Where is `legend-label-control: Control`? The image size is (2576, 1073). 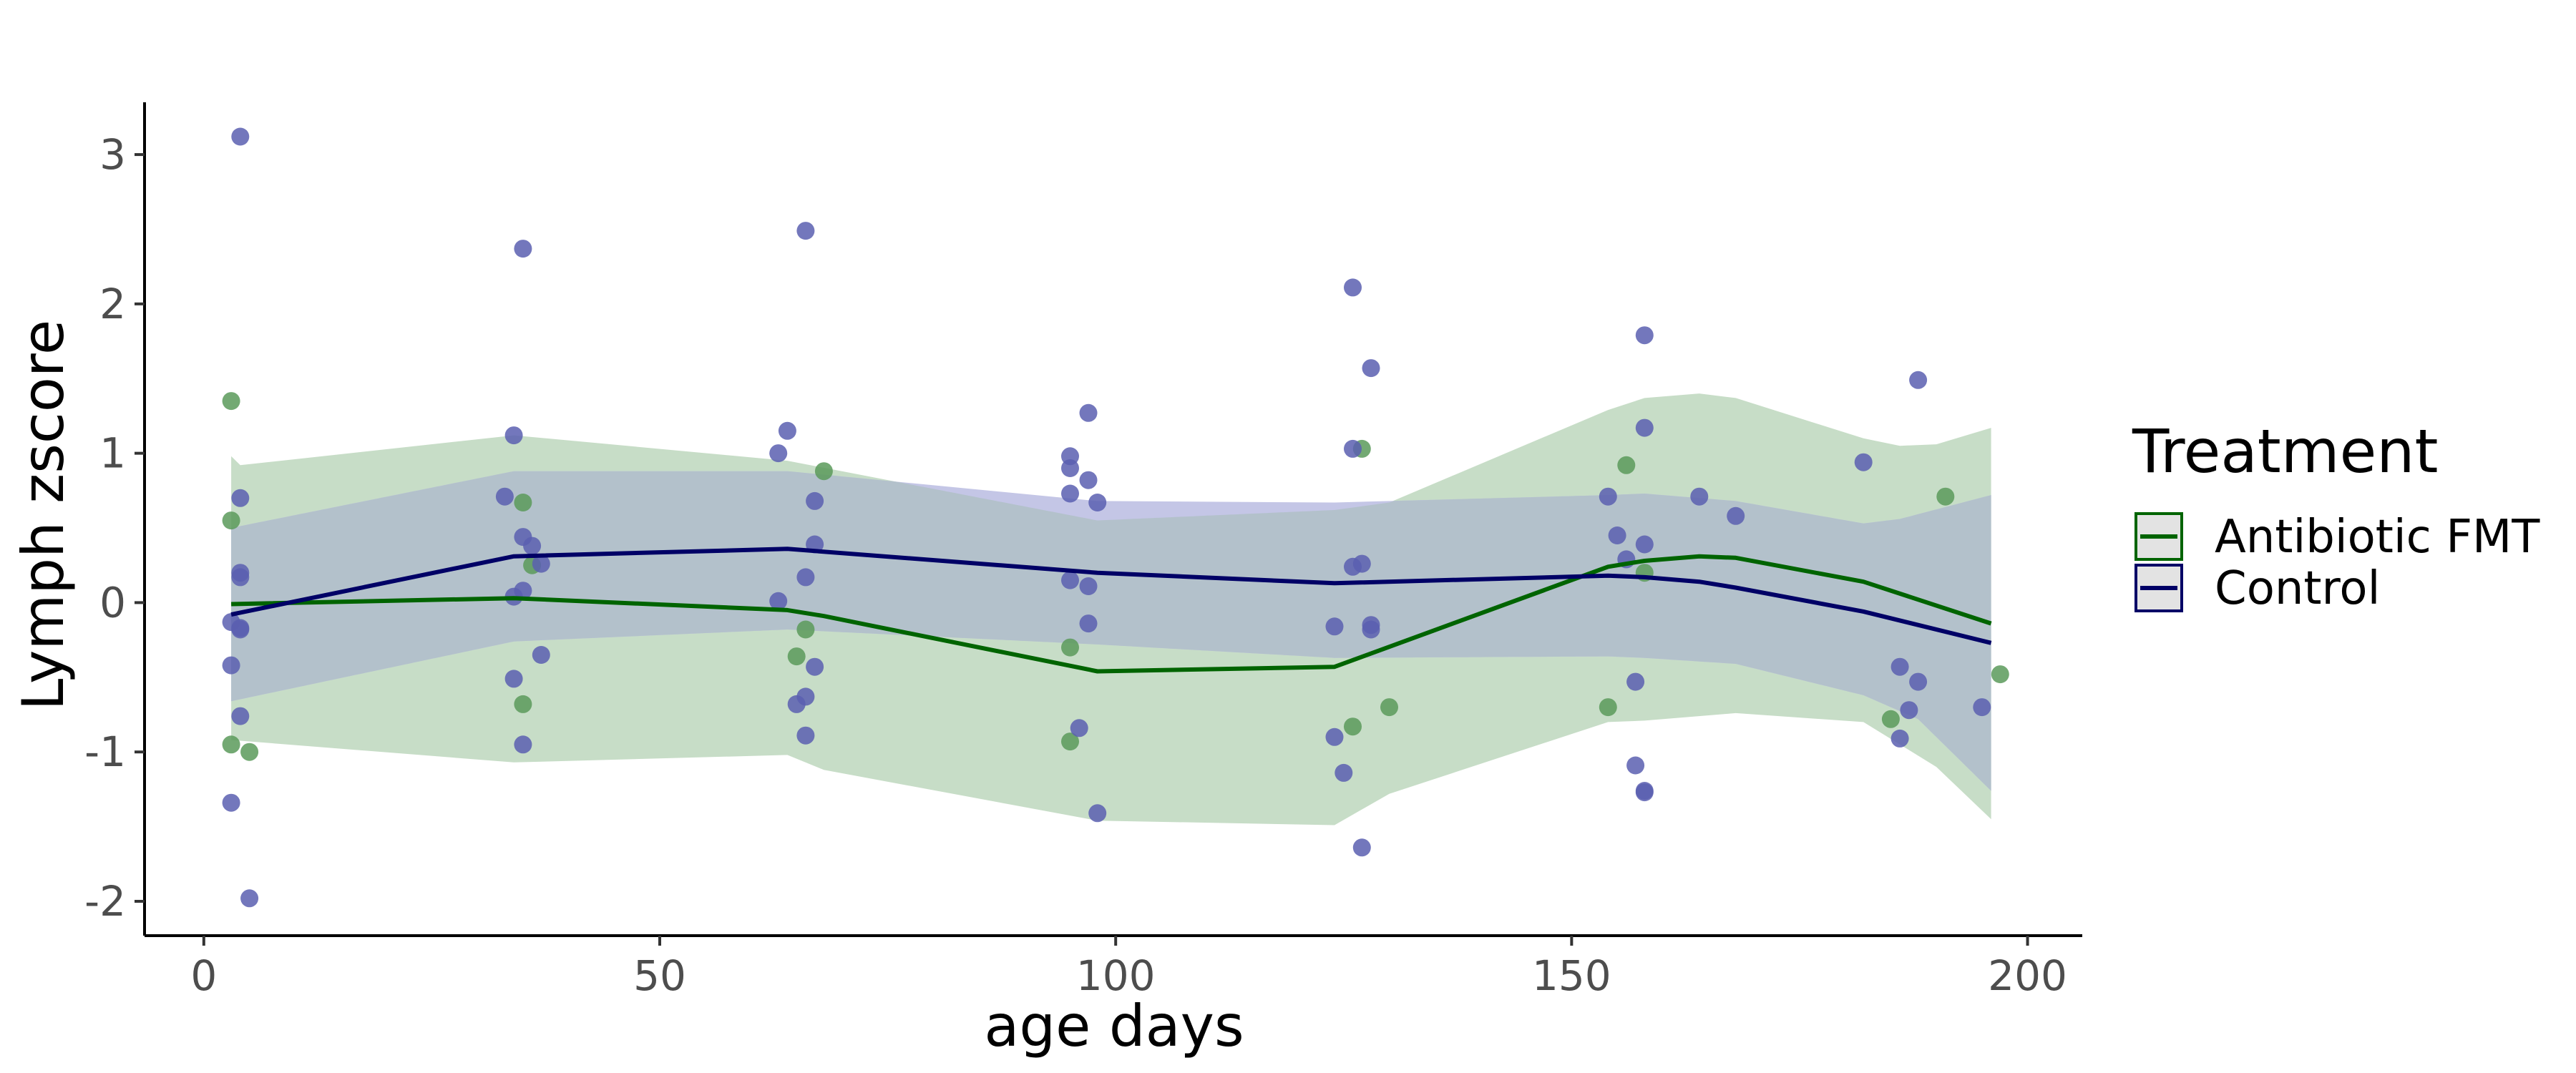
legend-label-control: Control is located at coordinates (2297, 588).